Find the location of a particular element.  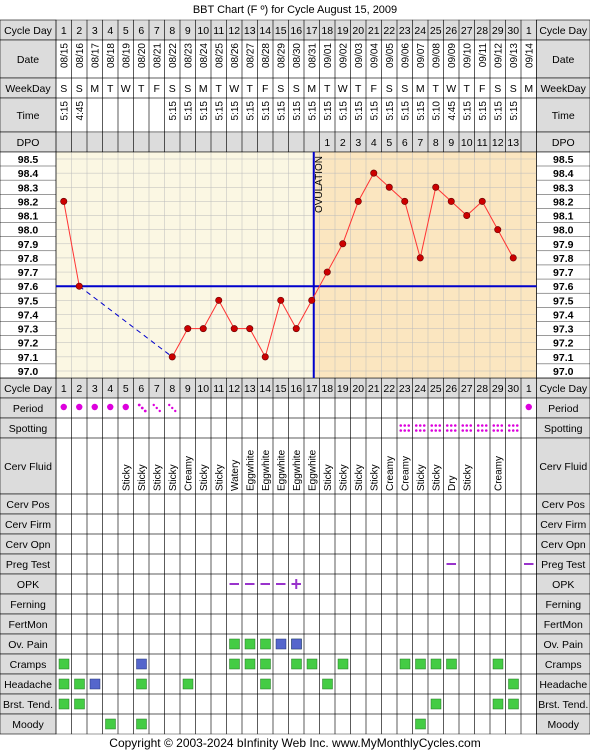

dates-value: 09/01 is located at coordinates (328, 55).